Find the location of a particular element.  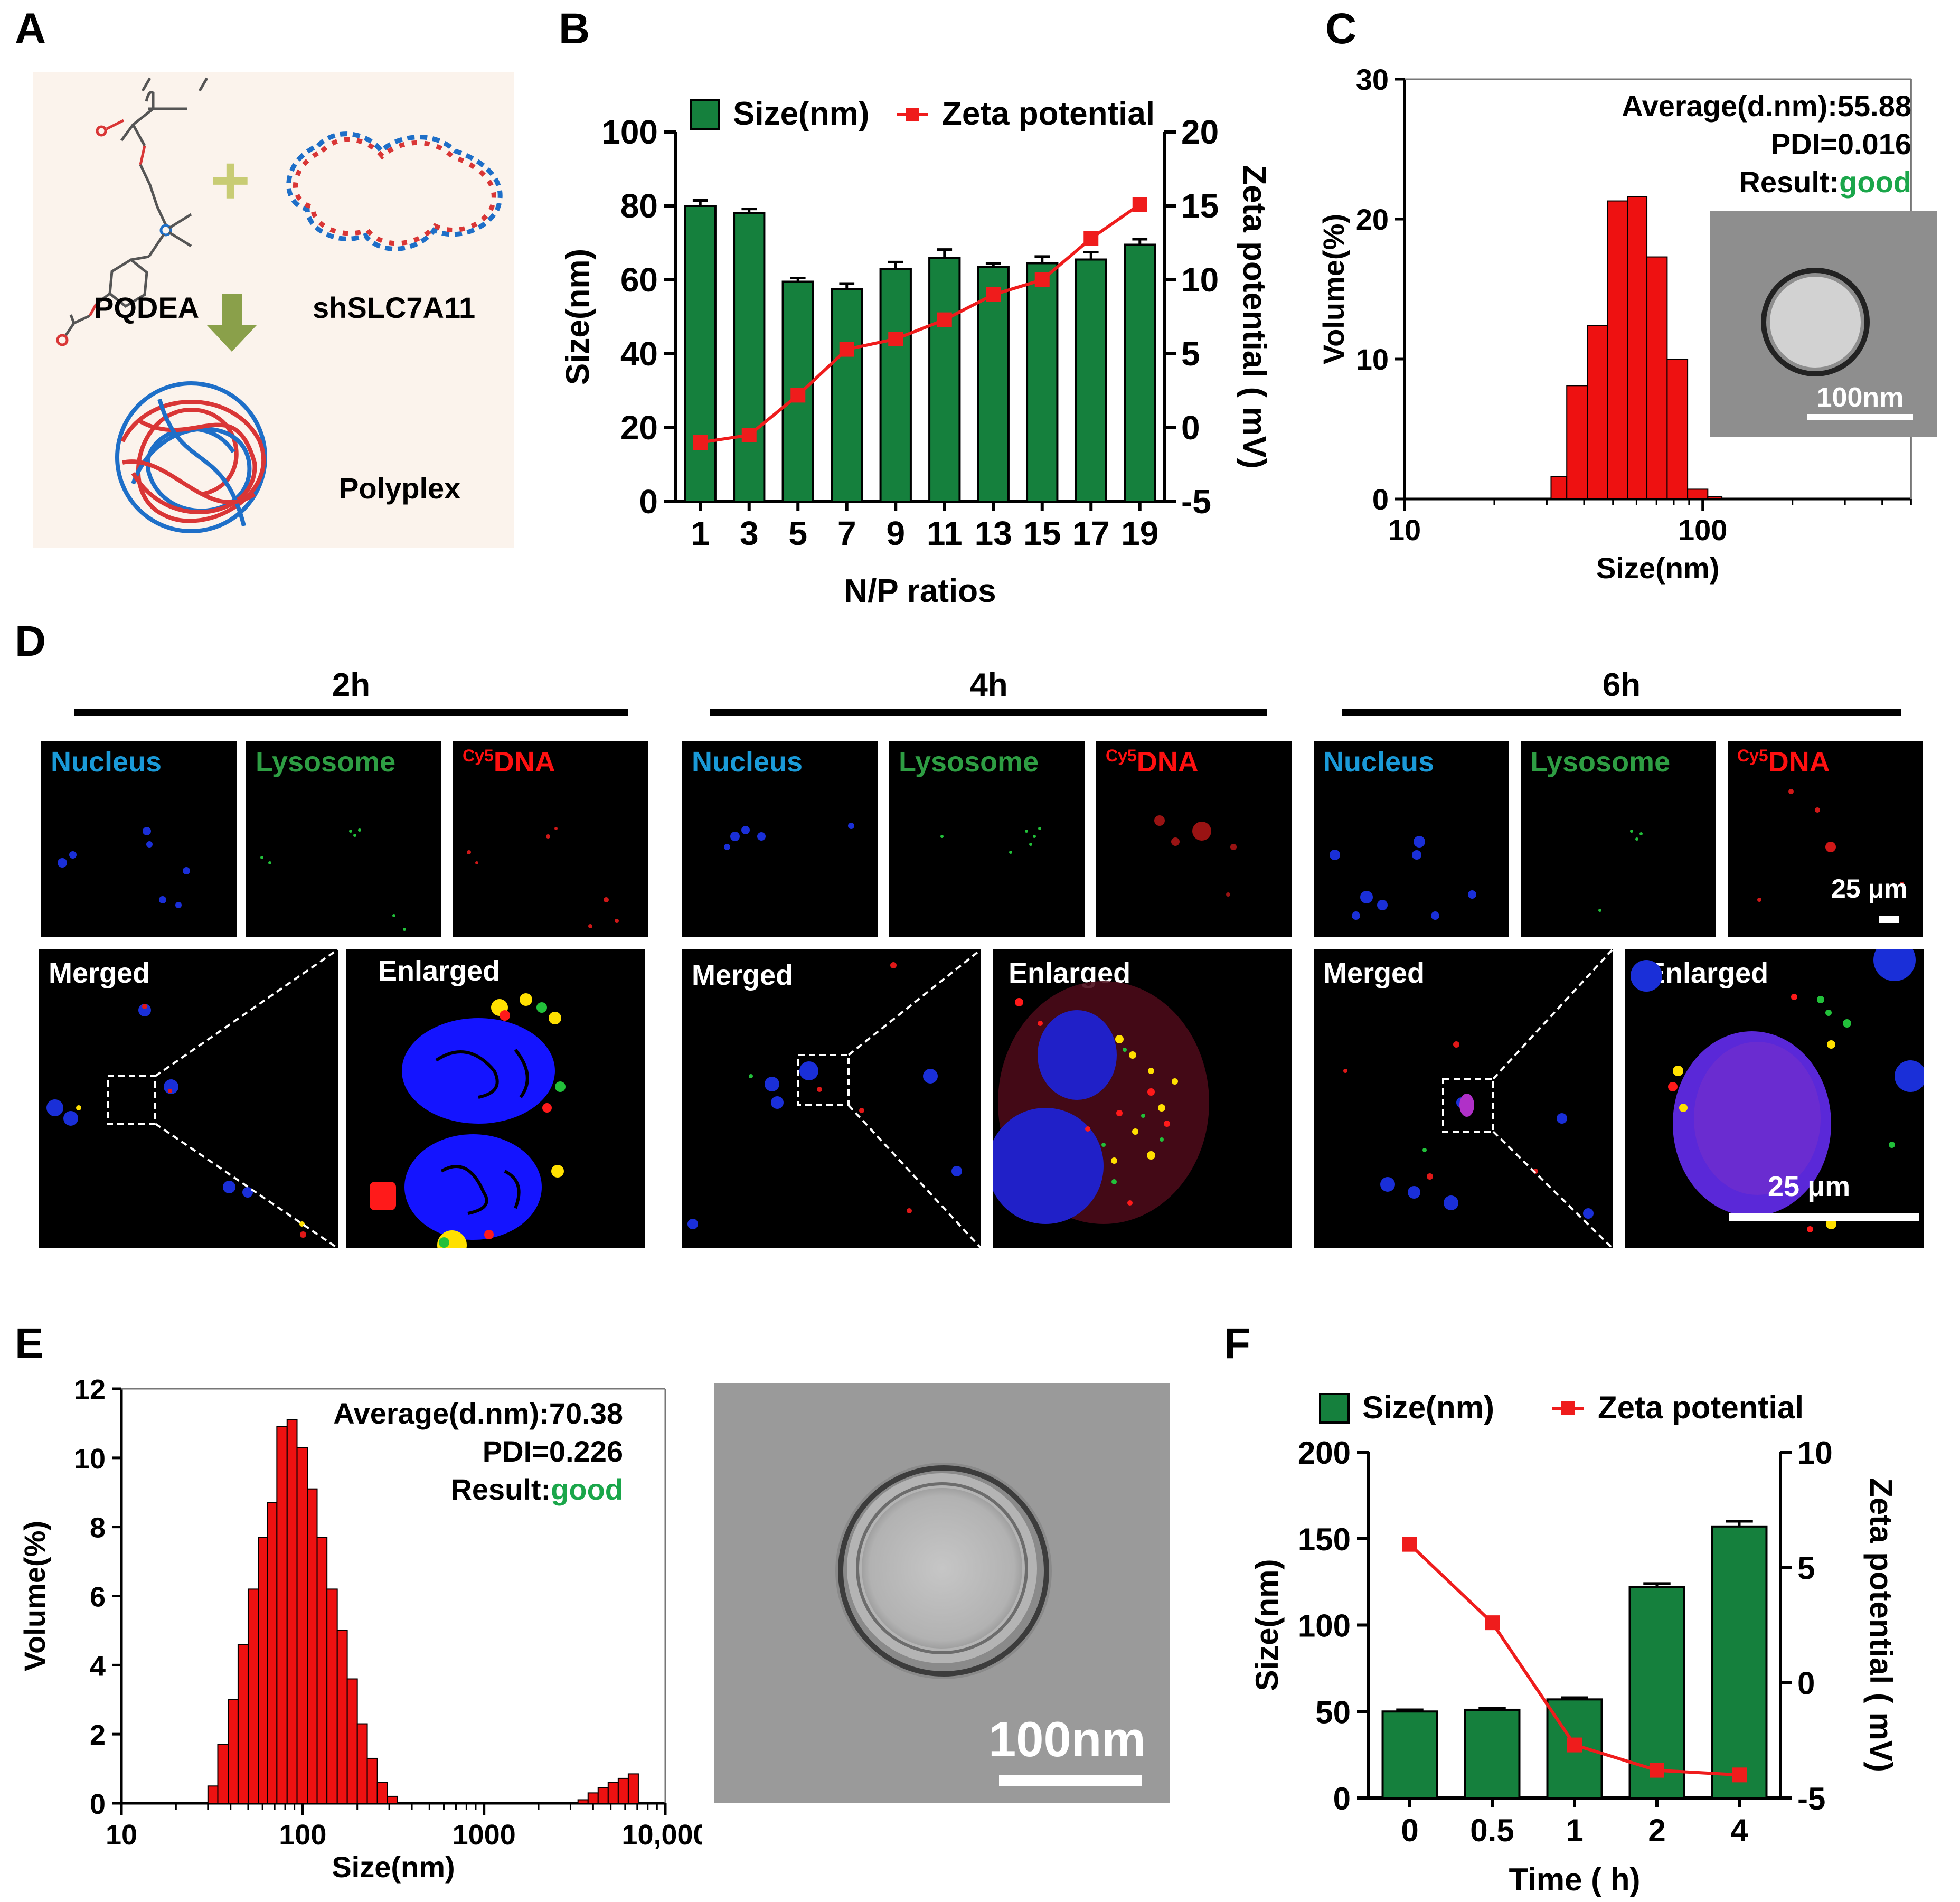

lysosome-signal is located at coordinates (333, 879).